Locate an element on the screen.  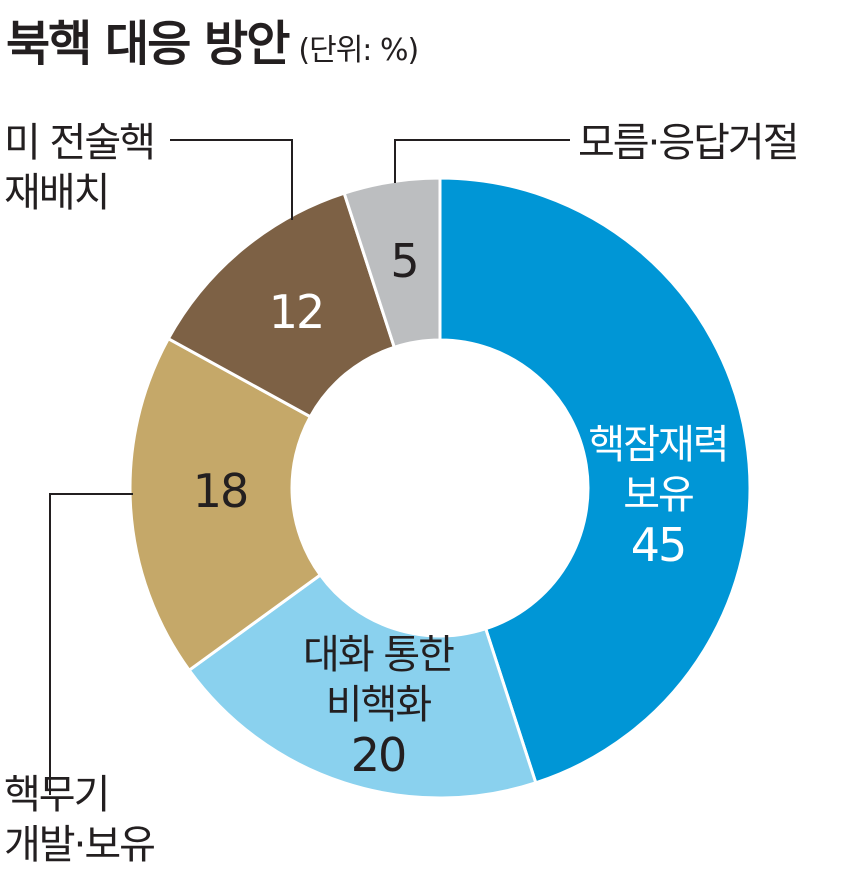
leader-line-weapons-dev is located at coordinates (91, 644).